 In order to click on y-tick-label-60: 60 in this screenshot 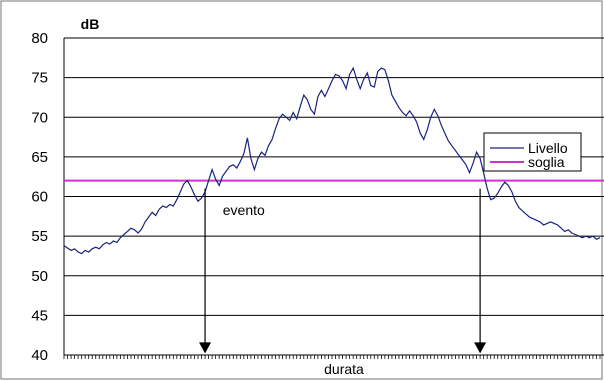, I will do `click(39, 197)`.